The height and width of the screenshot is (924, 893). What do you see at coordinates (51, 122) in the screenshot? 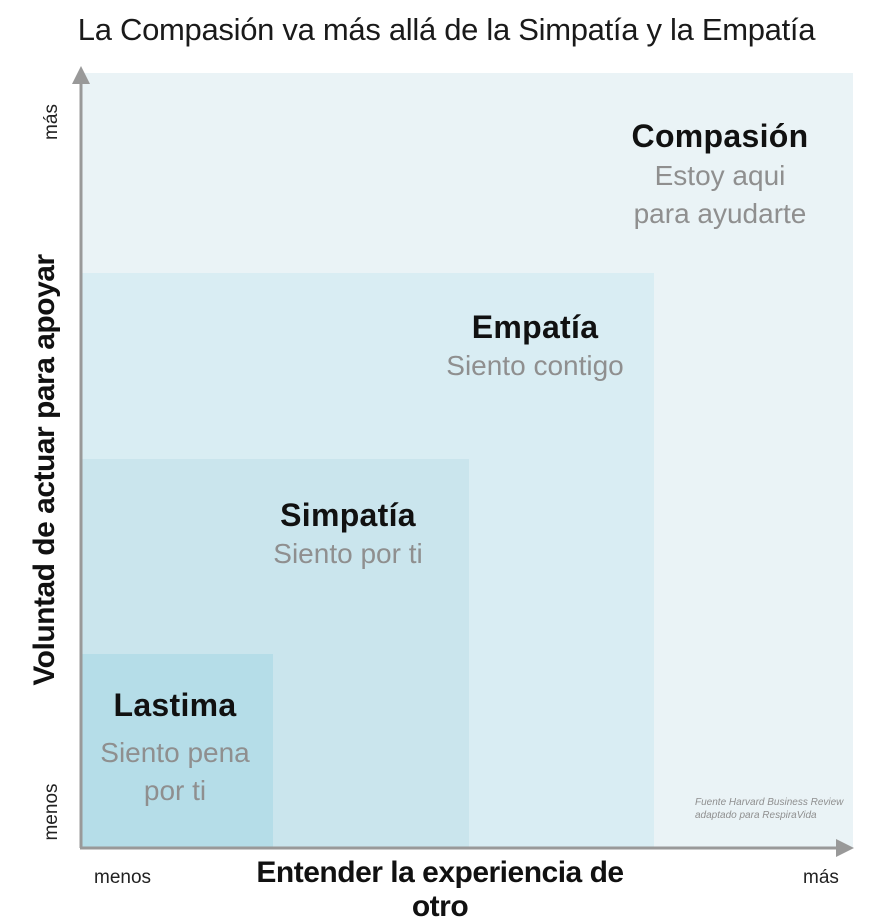
I see `y-axis-high-tick: más` at bounding box center [51, 122].